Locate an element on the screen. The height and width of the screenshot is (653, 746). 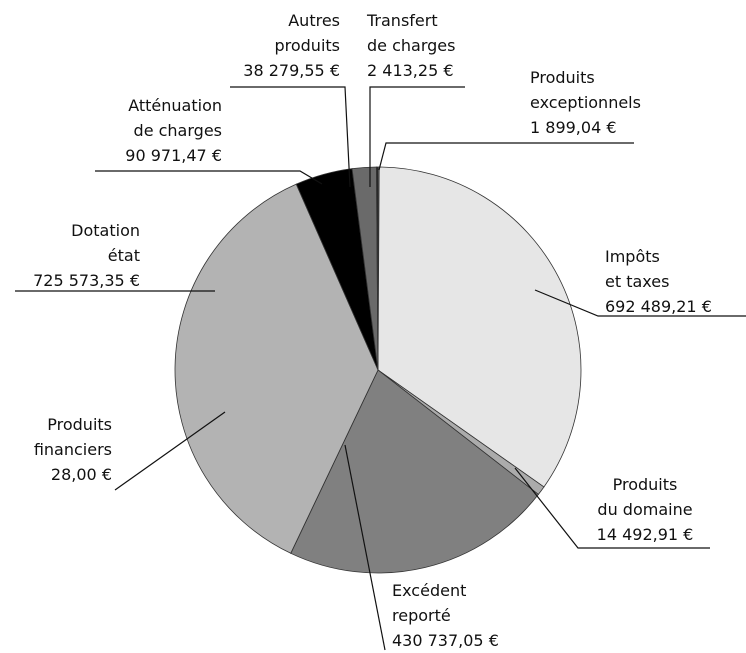
slice-label: Produits financiers 28,00 € is located at coordinates (56, 449).